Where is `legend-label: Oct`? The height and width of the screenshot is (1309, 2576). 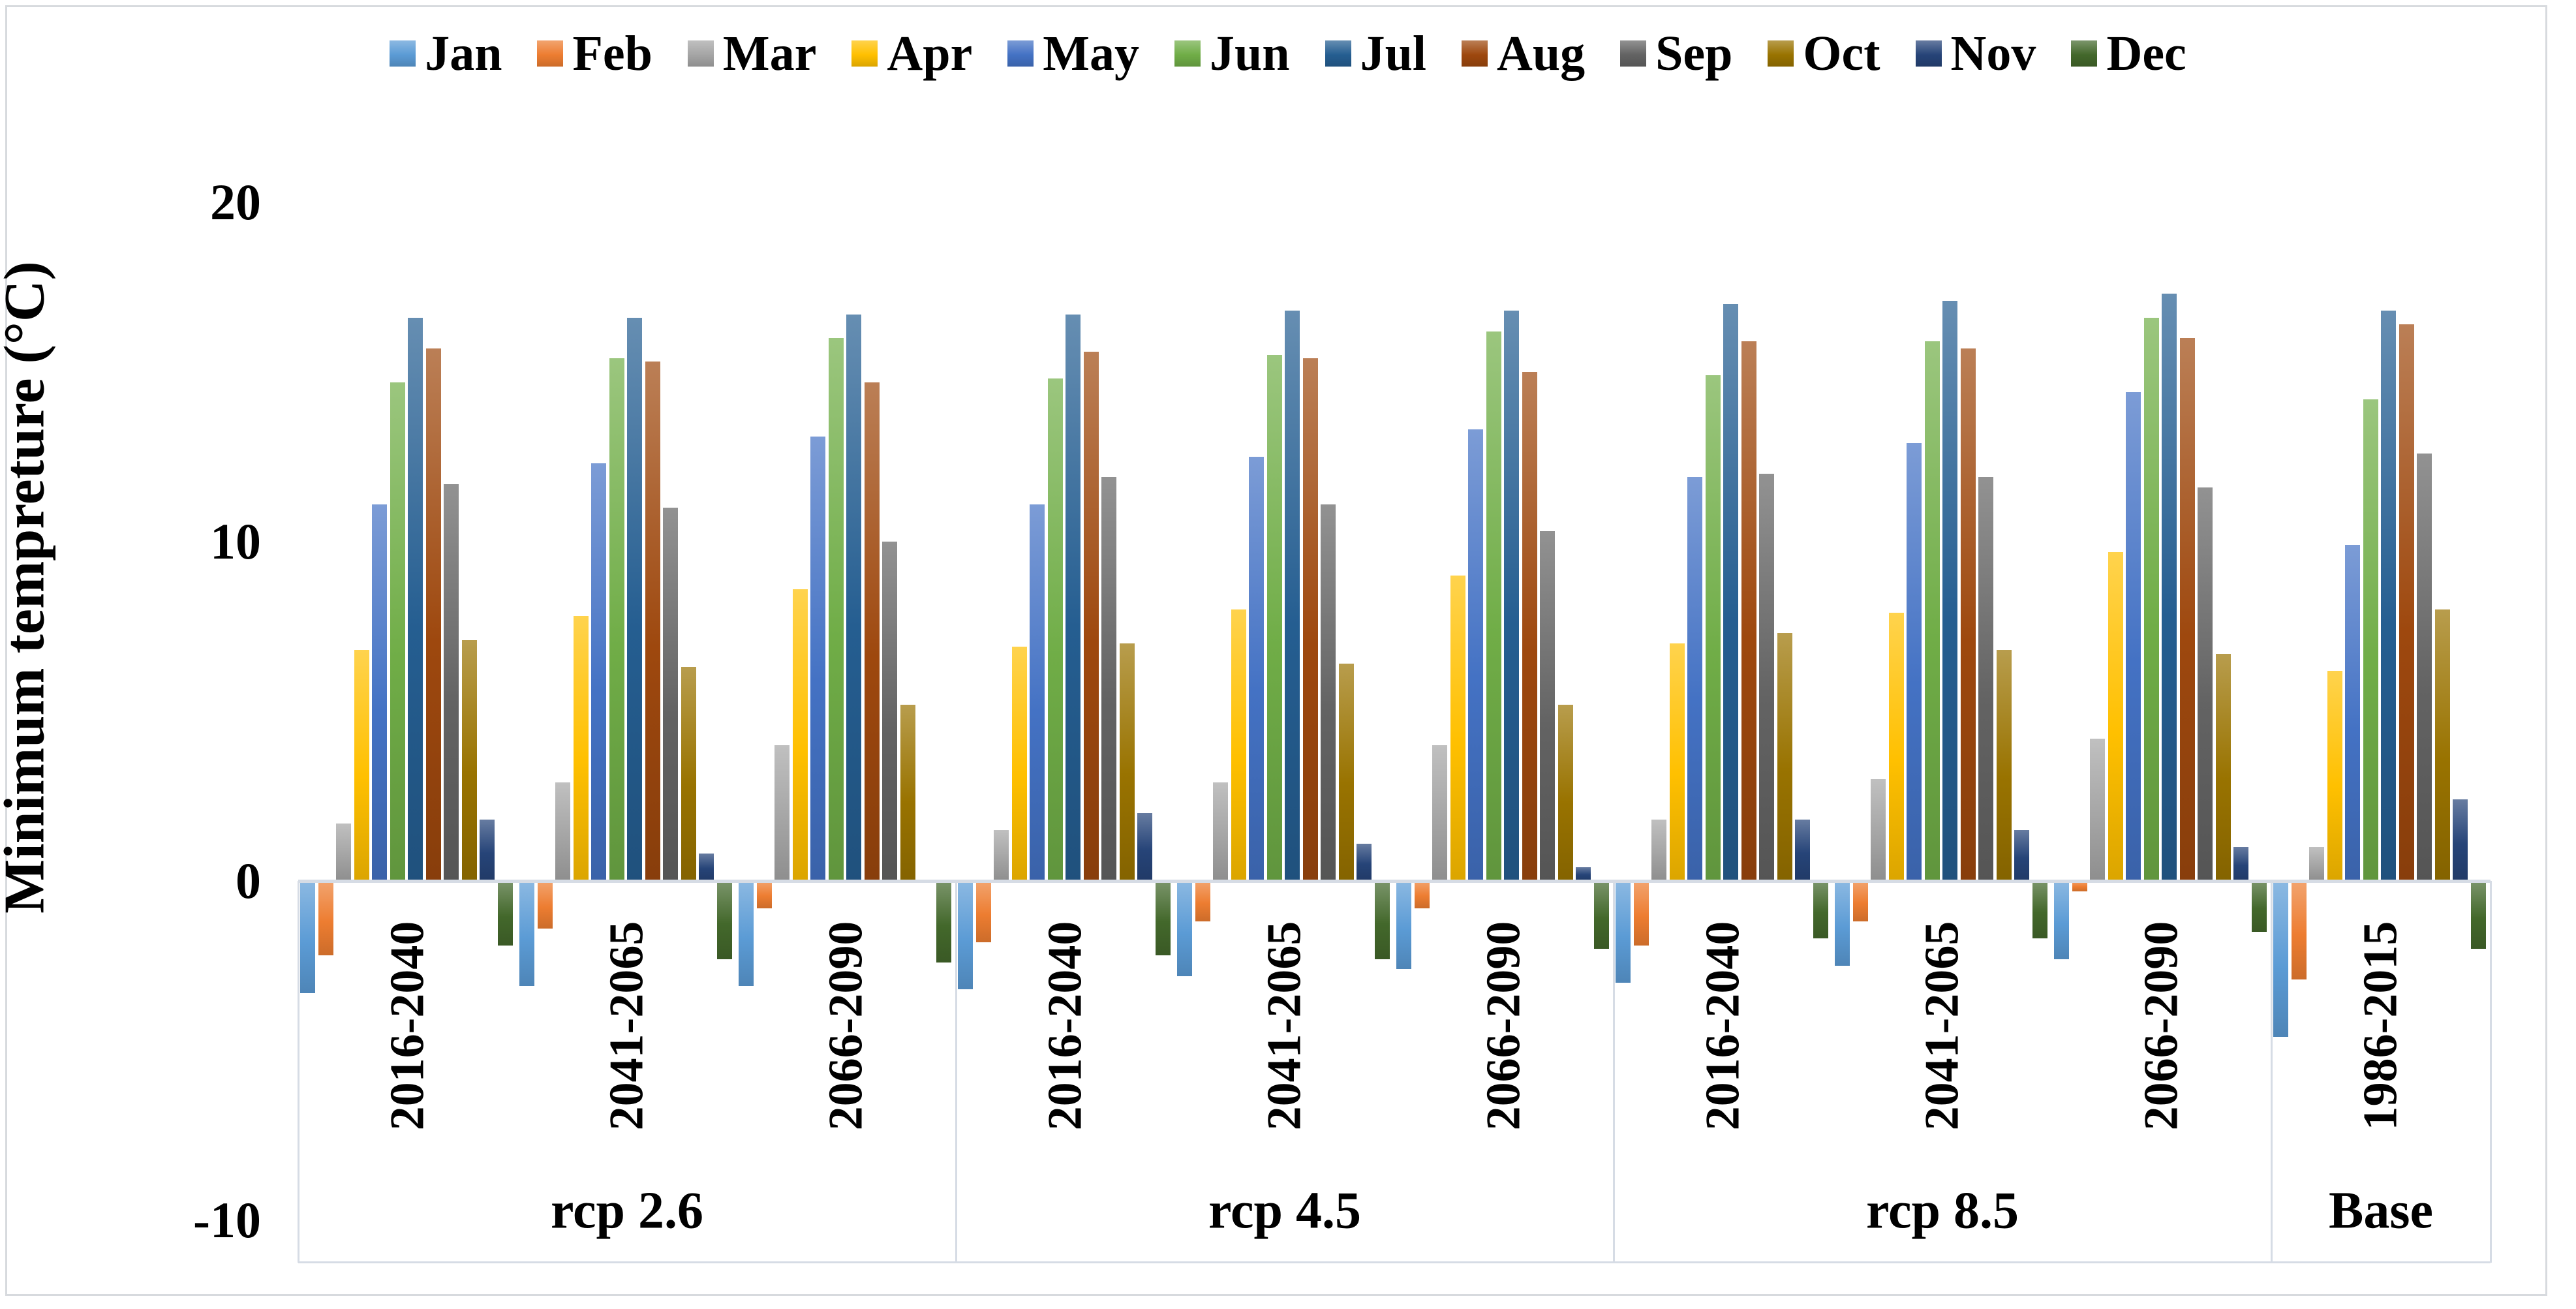 legend-label: Oct is located at coordinates (1841, 54).